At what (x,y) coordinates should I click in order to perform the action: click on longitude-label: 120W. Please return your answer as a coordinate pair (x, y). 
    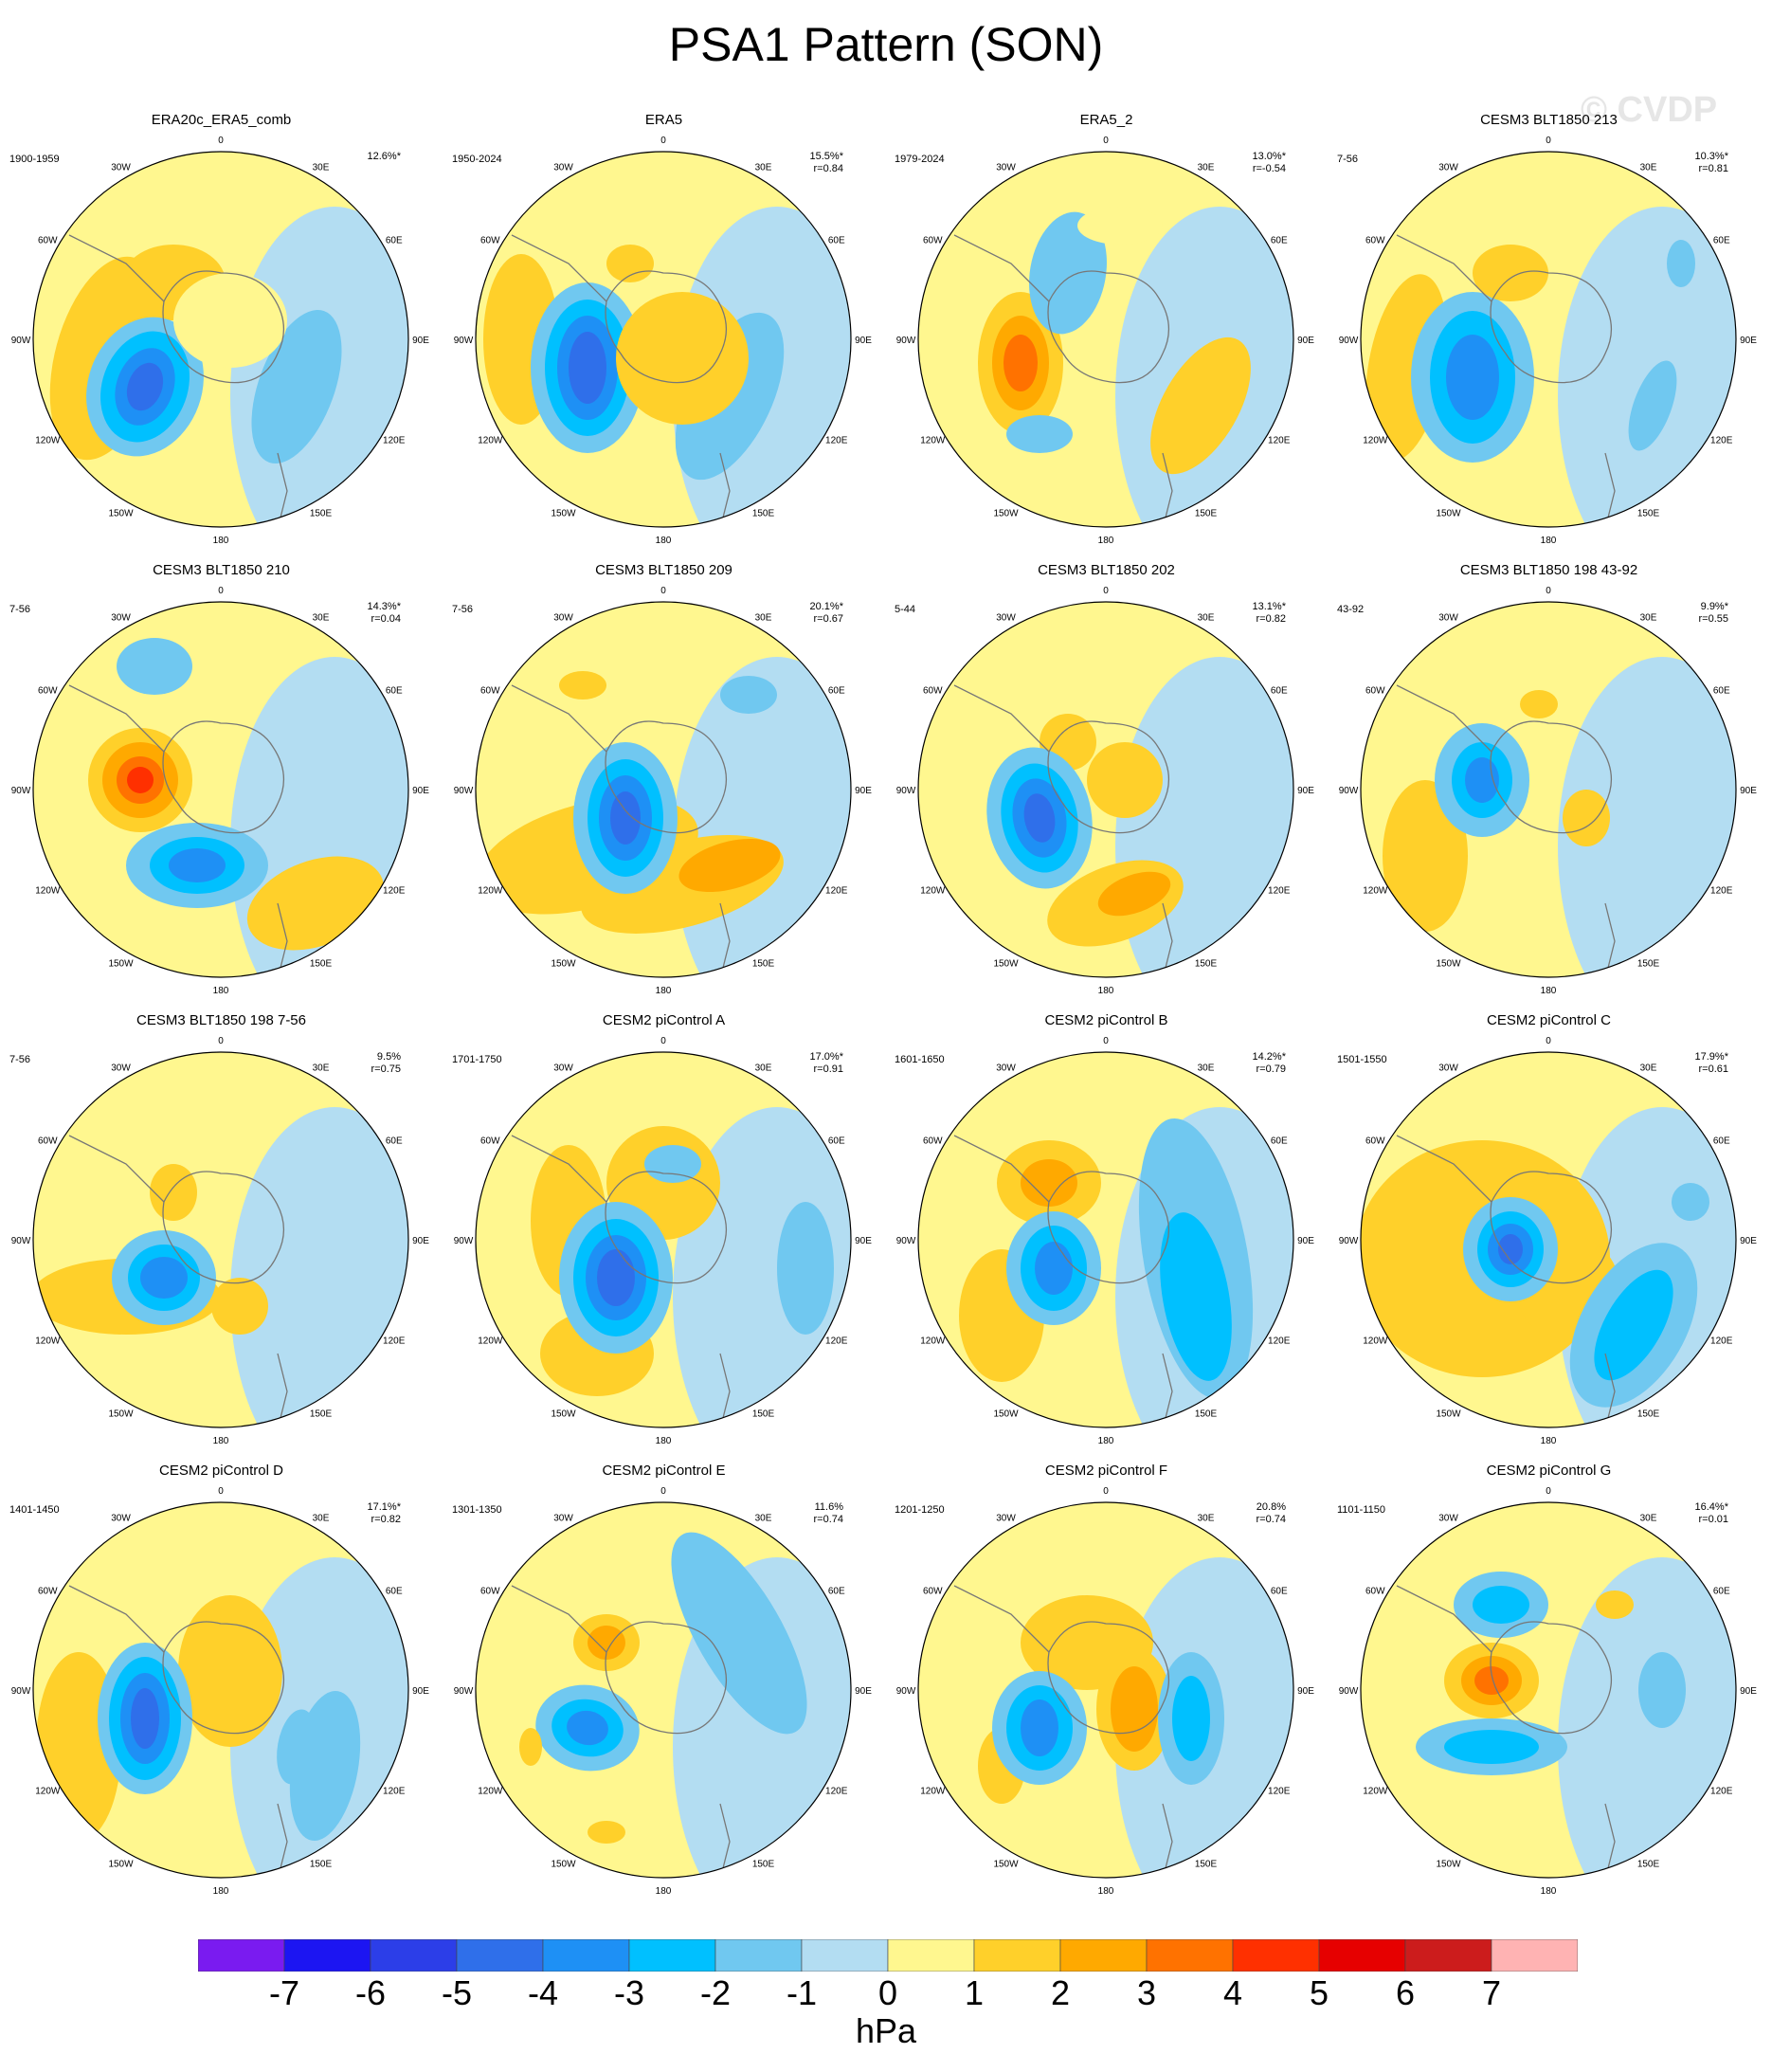
    Looking at the image, I should click on (933, 891).